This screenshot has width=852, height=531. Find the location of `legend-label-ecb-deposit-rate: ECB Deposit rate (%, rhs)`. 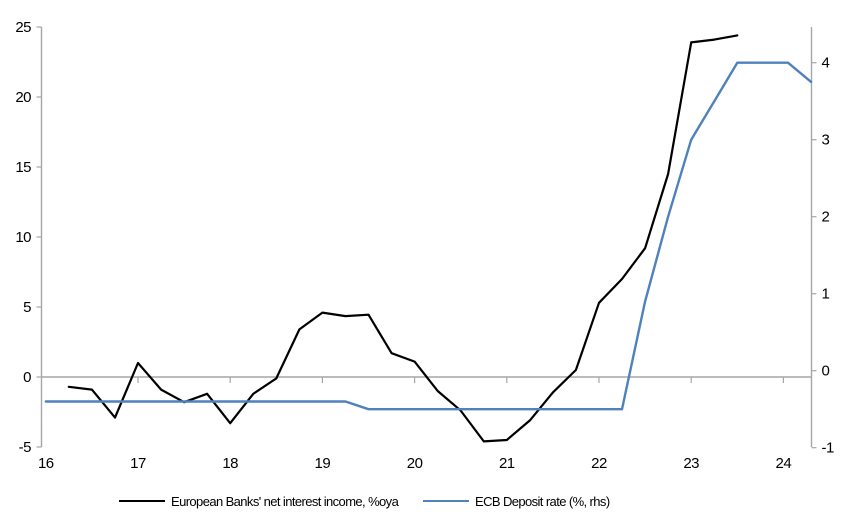

legend-label-ecb-deposit-rate: ECB Deposit rate (%, rhs) is located at coordinates (542, 501).